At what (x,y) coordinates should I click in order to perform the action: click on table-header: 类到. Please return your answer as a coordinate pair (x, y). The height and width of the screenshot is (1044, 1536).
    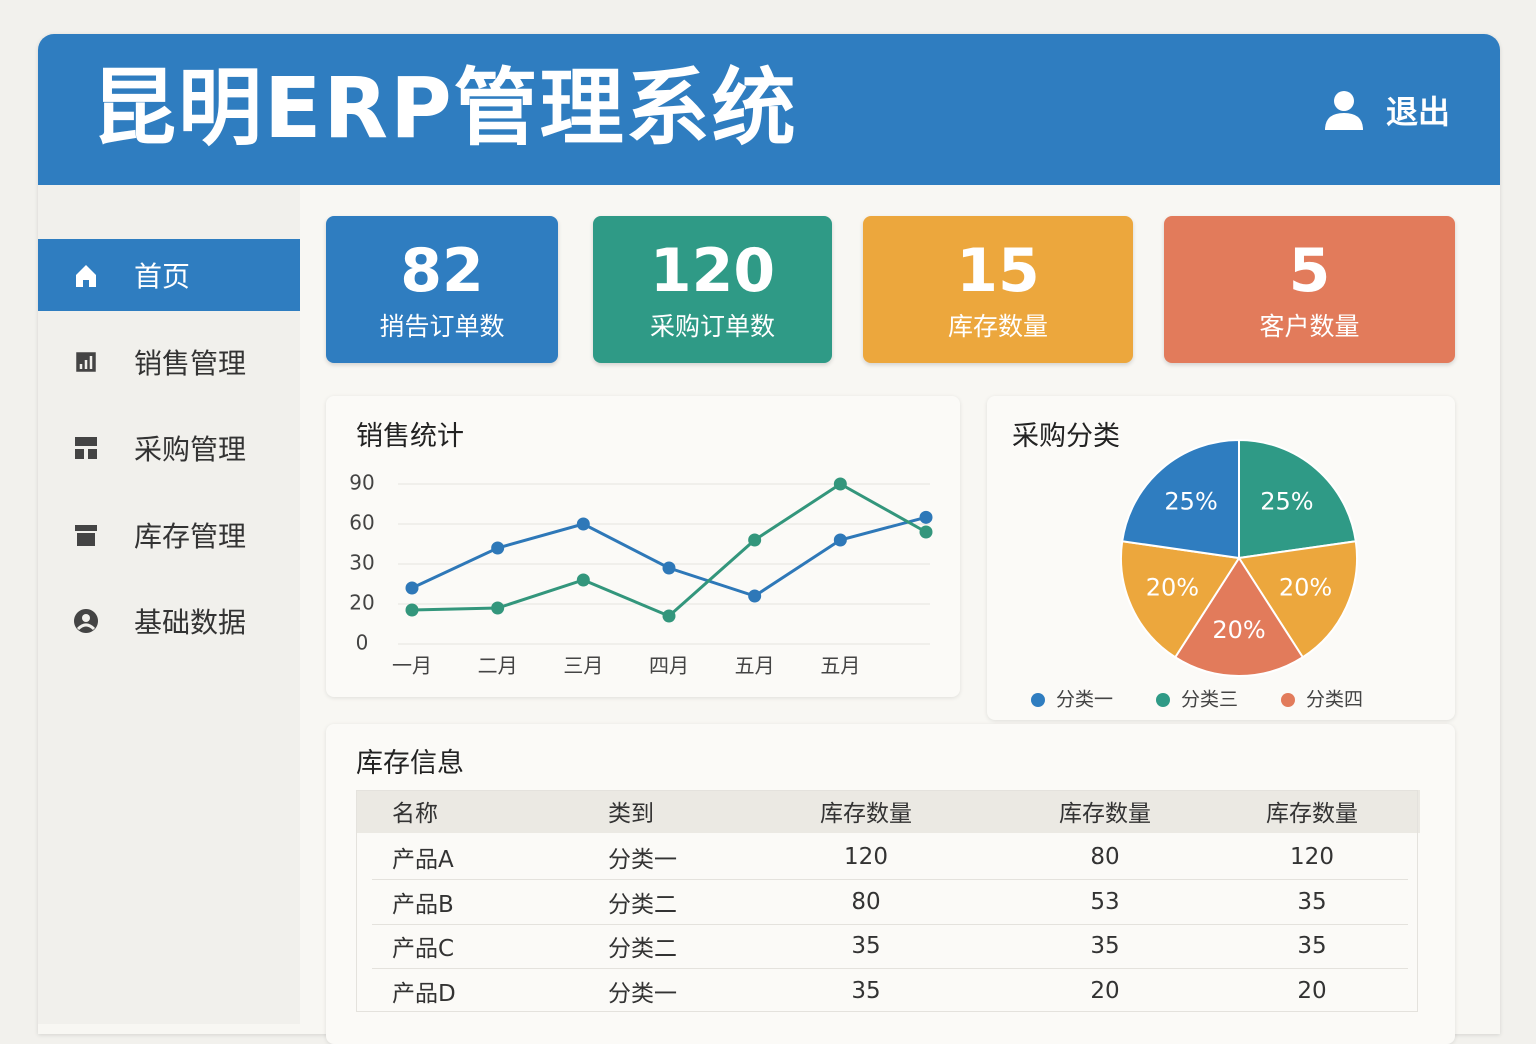
    Looking at the image, I should click on (631, 814).